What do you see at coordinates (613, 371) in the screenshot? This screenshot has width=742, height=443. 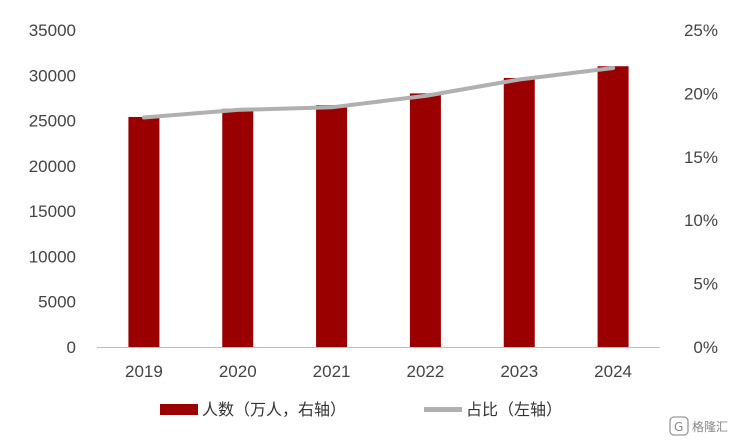 I see `x-tick-label: 2024` at bounding box center [613, 371].